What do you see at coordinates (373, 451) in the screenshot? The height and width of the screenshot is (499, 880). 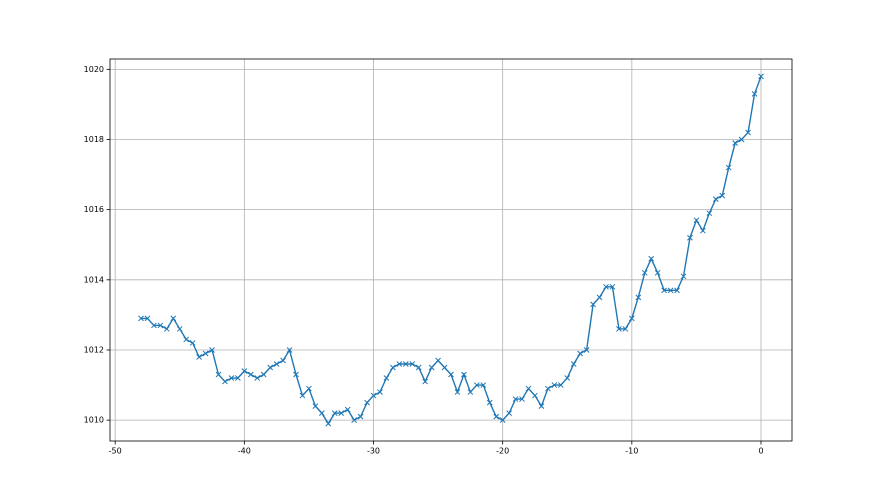 I see `x-tick-label: -30` at bounding box center [373, 451].